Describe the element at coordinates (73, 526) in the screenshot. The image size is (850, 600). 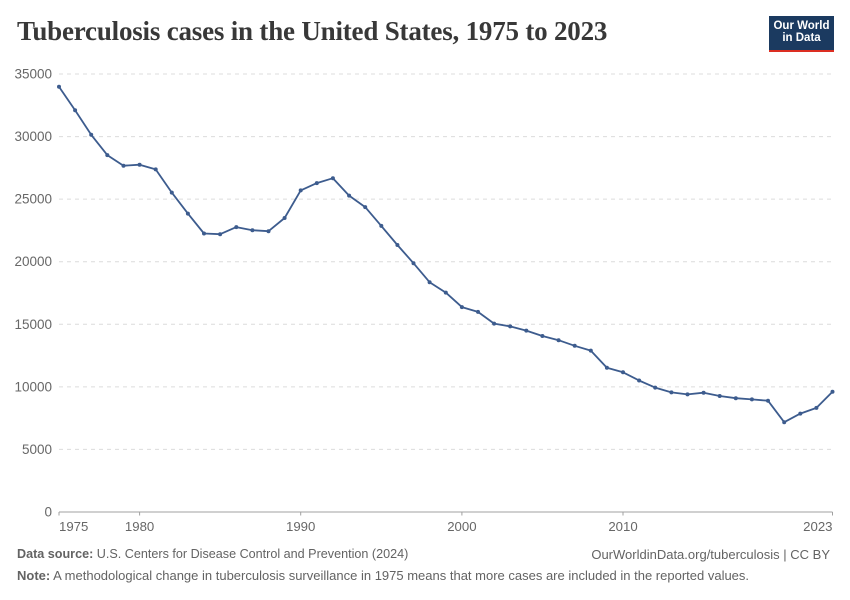
I see `svg-text: 1975` at that location.